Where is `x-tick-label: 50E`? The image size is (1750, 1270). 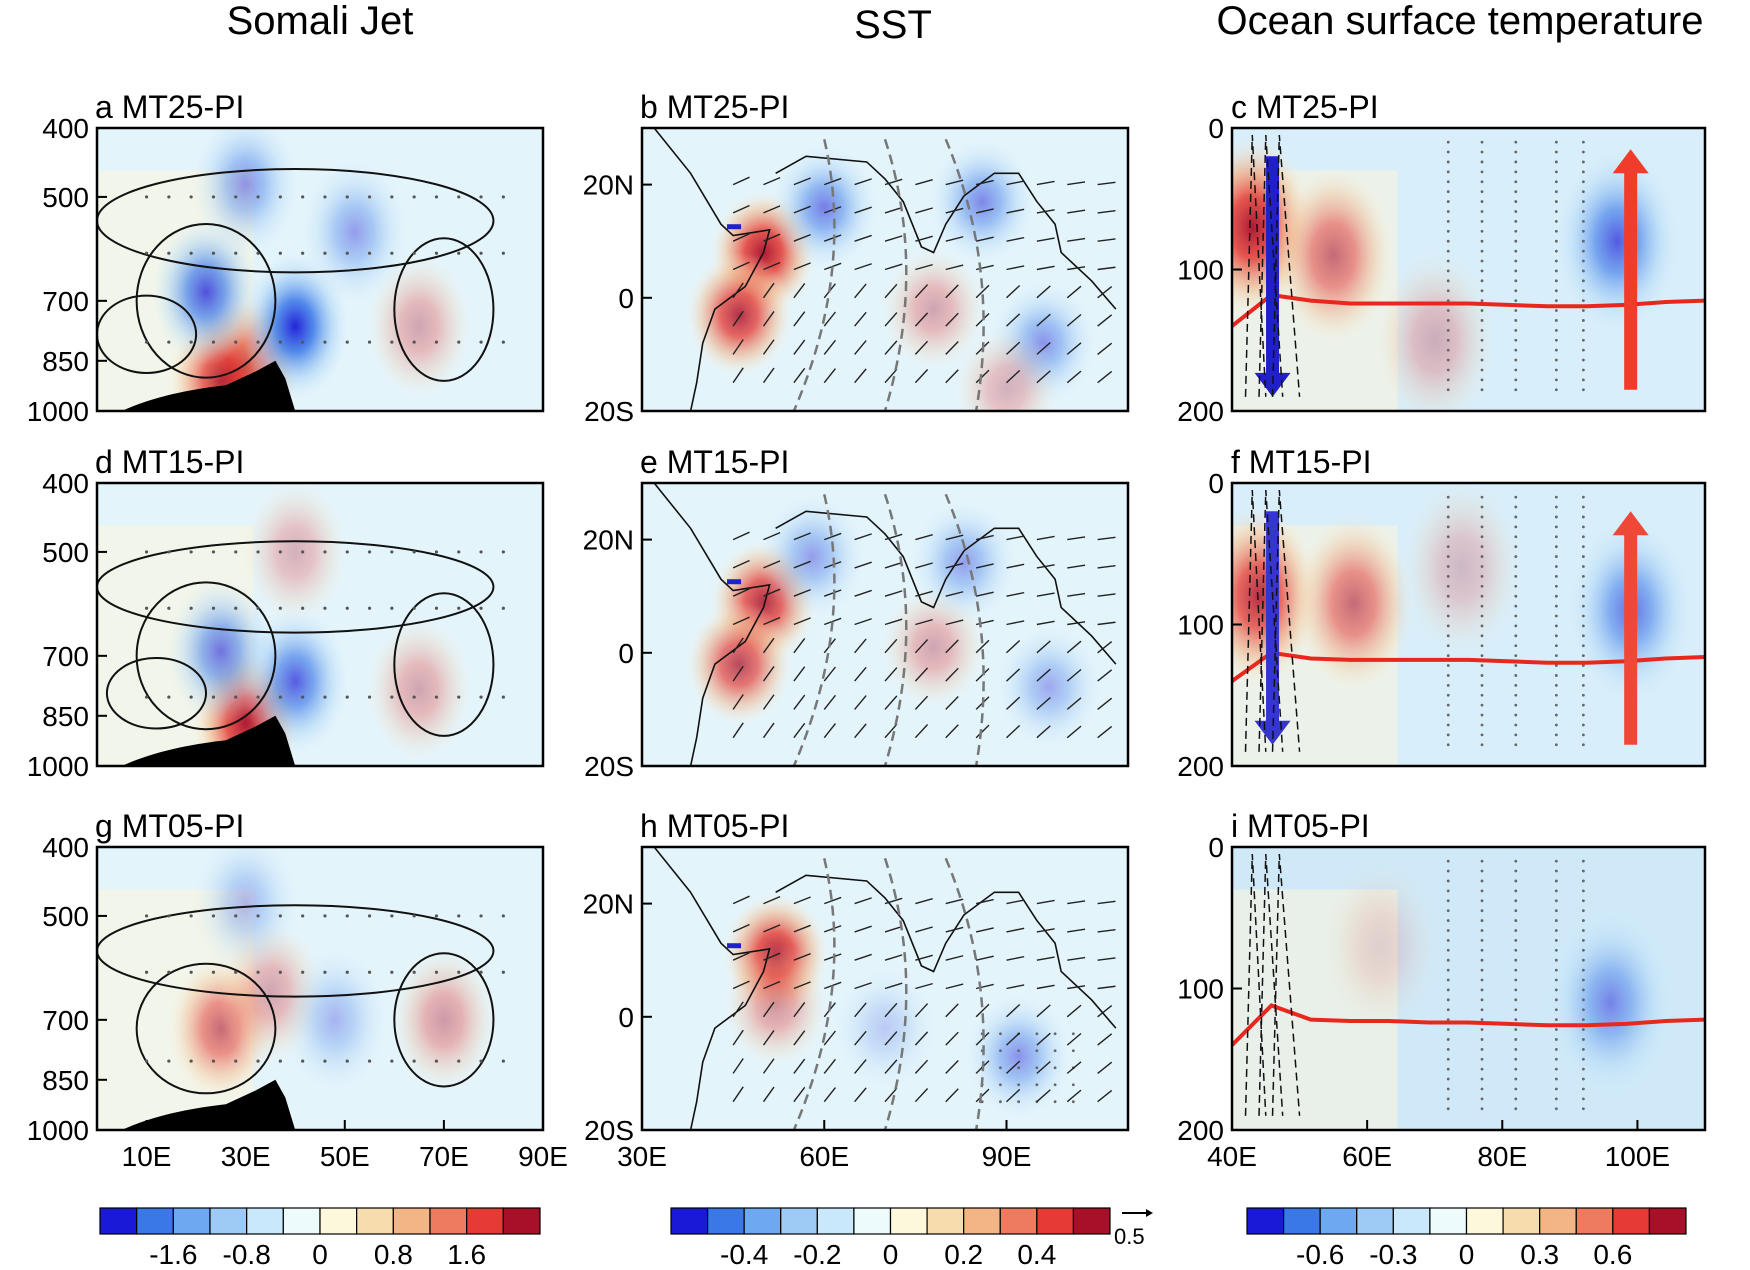 x-tick-label: 50E is located at coordinates (345, 1156).